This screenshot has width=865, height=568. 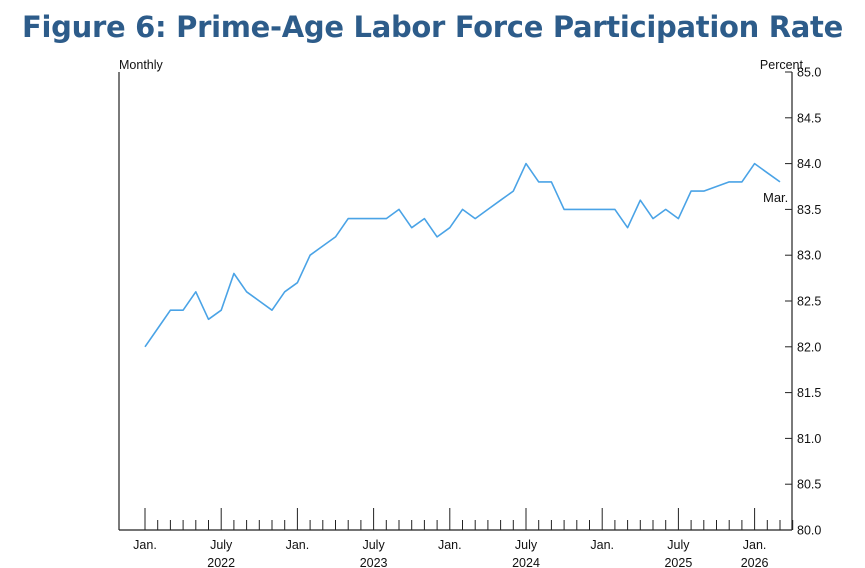 I want to click on y-tick-label: 83.0, so click(x=809, y=256).